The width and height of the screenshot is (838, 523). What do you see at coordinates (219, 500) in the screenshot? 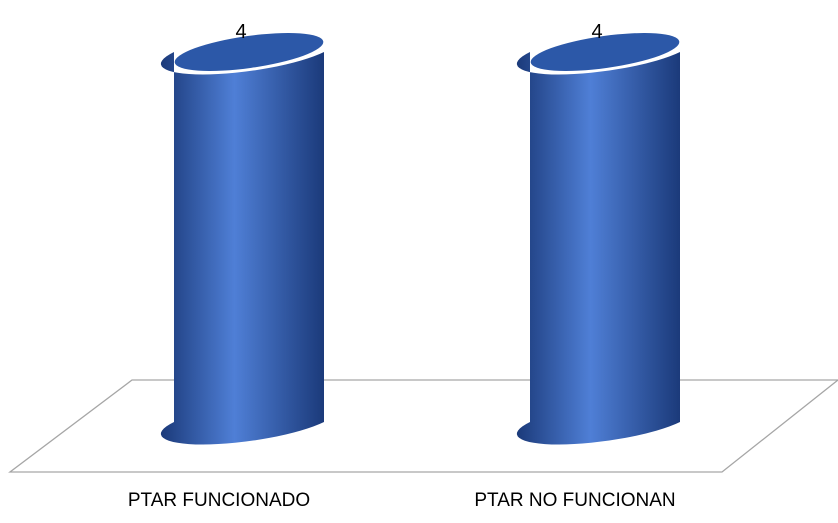
I see `category-label-1: PTAR FUNCIONADO` at bounding box center [219, 500].